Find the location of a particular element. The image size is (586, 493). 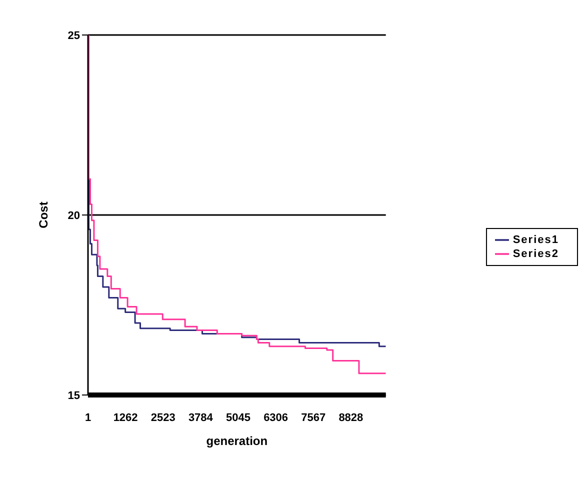

legend-label: Series1 is located at coordinates (535, 239).